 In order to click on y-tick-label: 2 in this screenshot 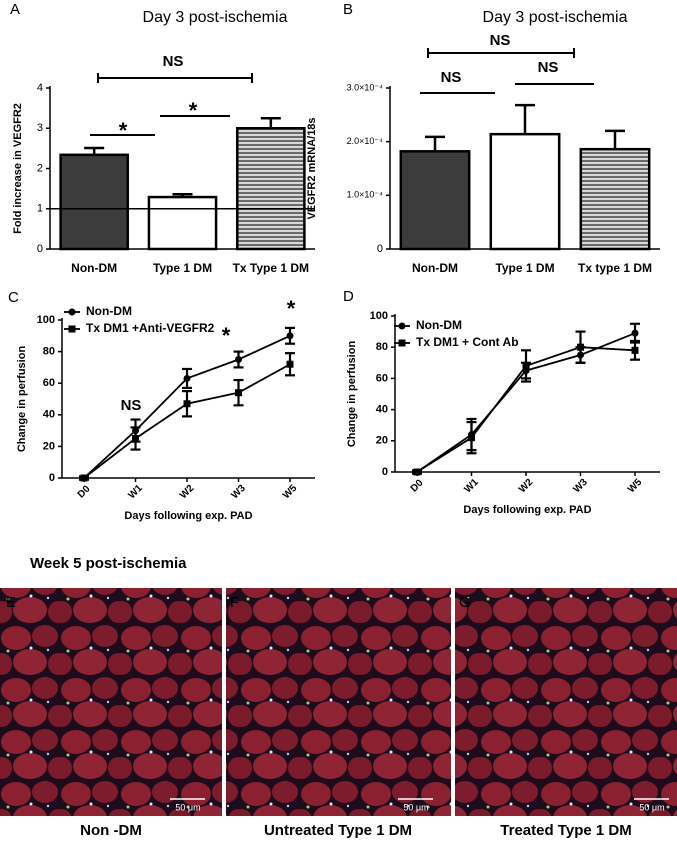, I will do `click(40, 168)`.